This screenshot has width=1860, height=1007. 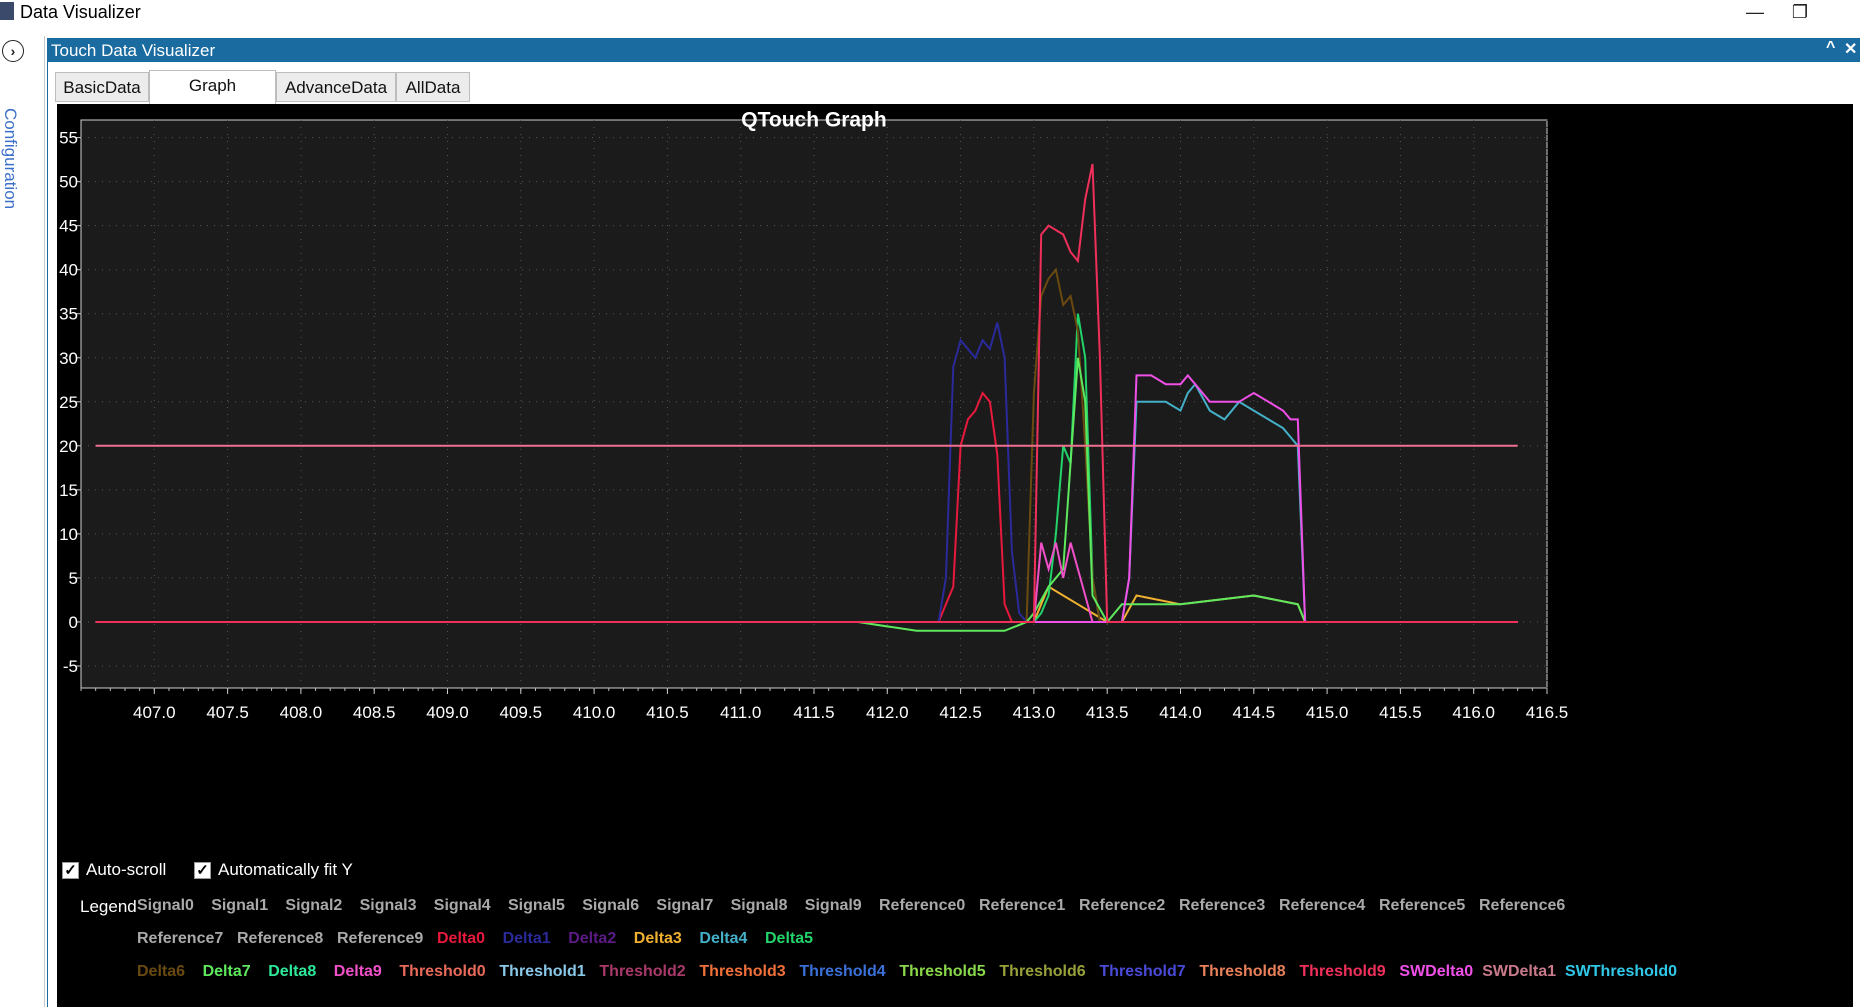 I want to click on legend-title: Legend, so click(x=108, y=906).